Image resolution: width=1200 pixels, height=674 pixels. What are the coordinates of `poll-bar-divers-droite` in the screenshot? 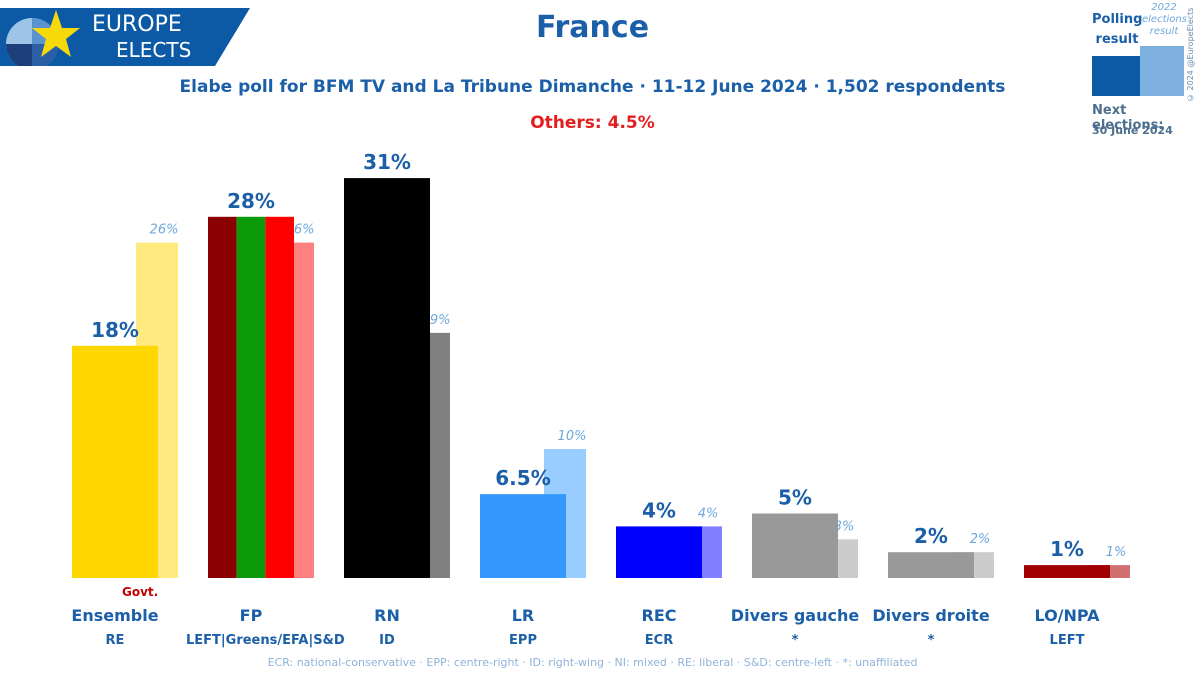 It's located at (931, 565).